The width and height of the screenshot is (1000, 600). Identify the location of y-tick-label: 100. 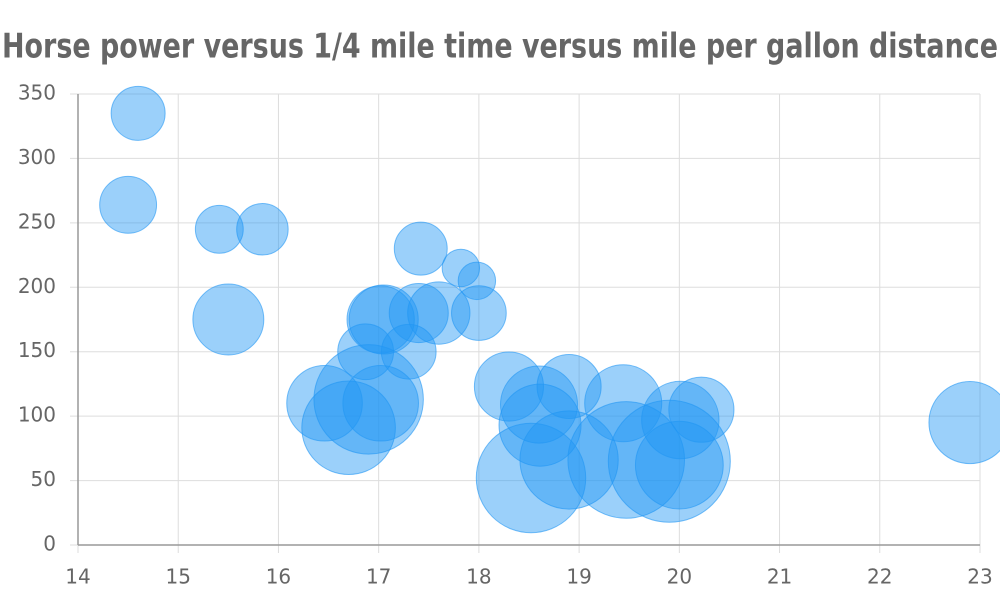
(37, 415).